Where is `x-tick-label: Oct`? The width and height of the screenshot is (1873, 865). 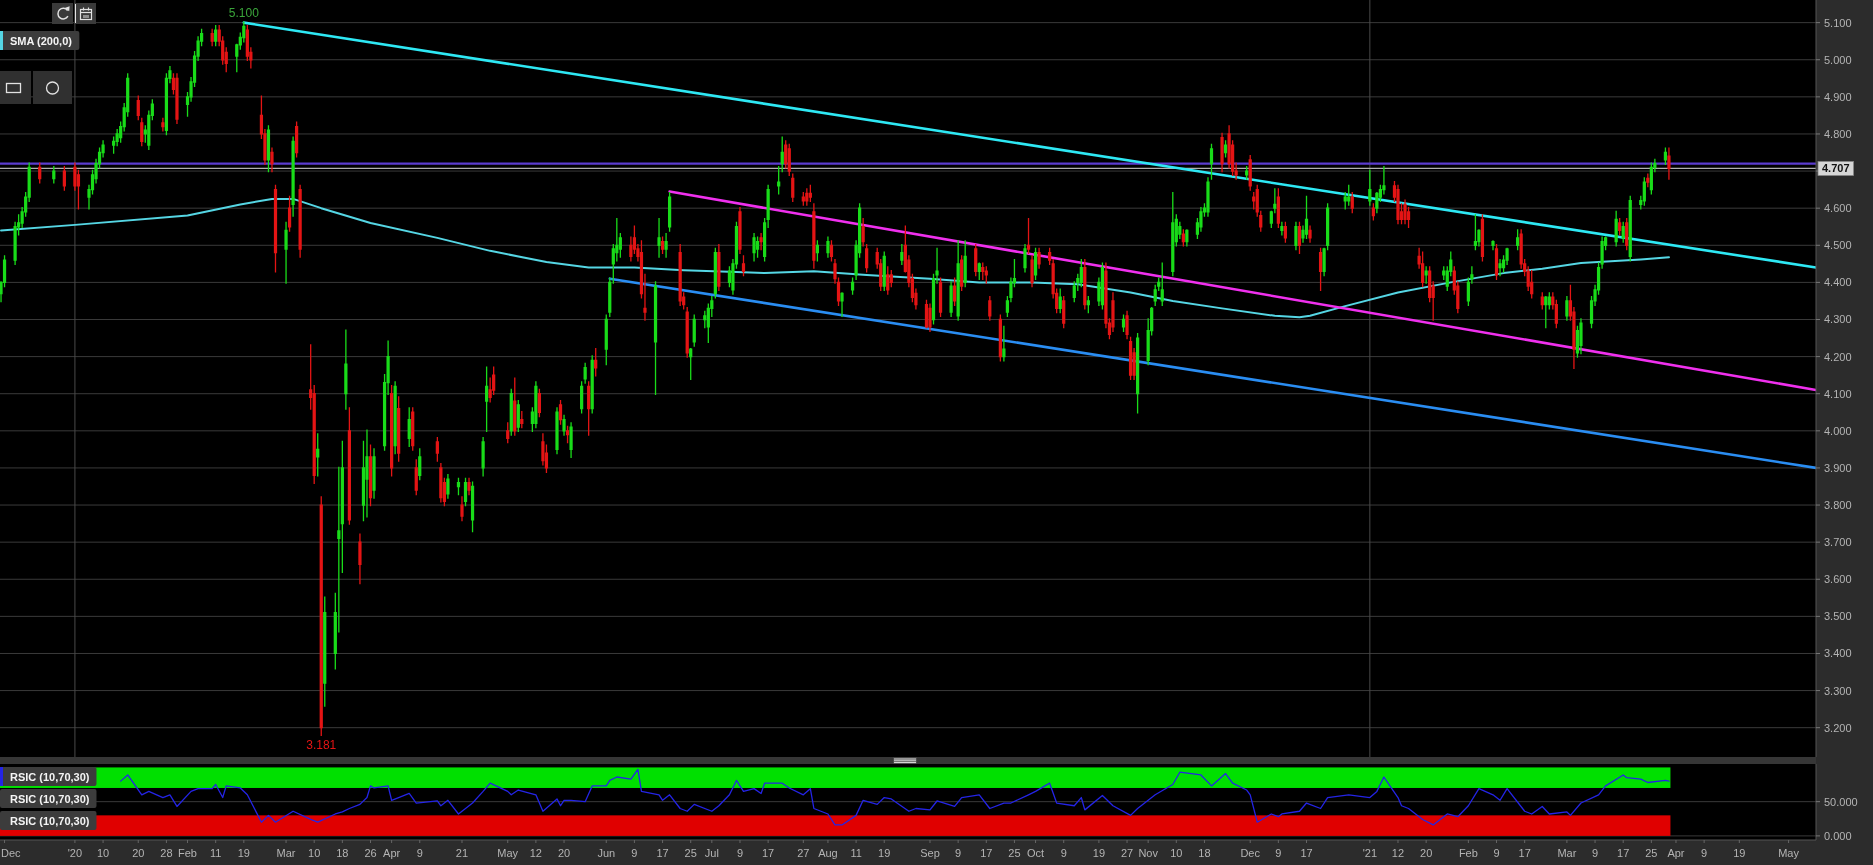
x-tick-label: Oct is located at coordinates (1035, 853).